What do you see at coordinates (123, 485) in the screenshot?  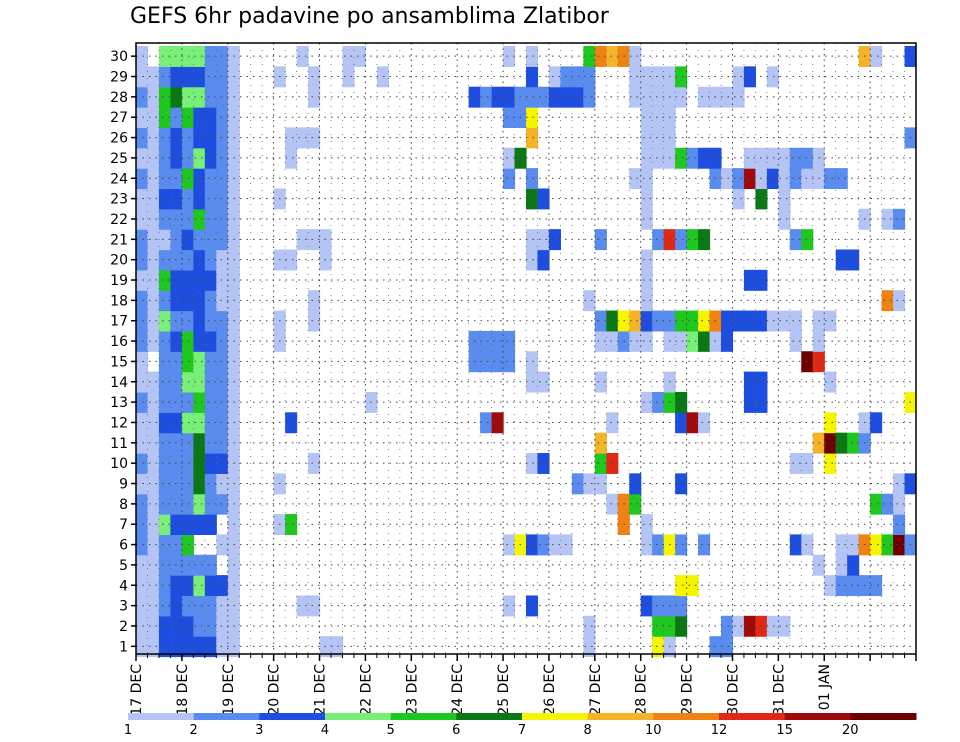 I see `y-tick-label: 9` at bounding box center [123, 485].